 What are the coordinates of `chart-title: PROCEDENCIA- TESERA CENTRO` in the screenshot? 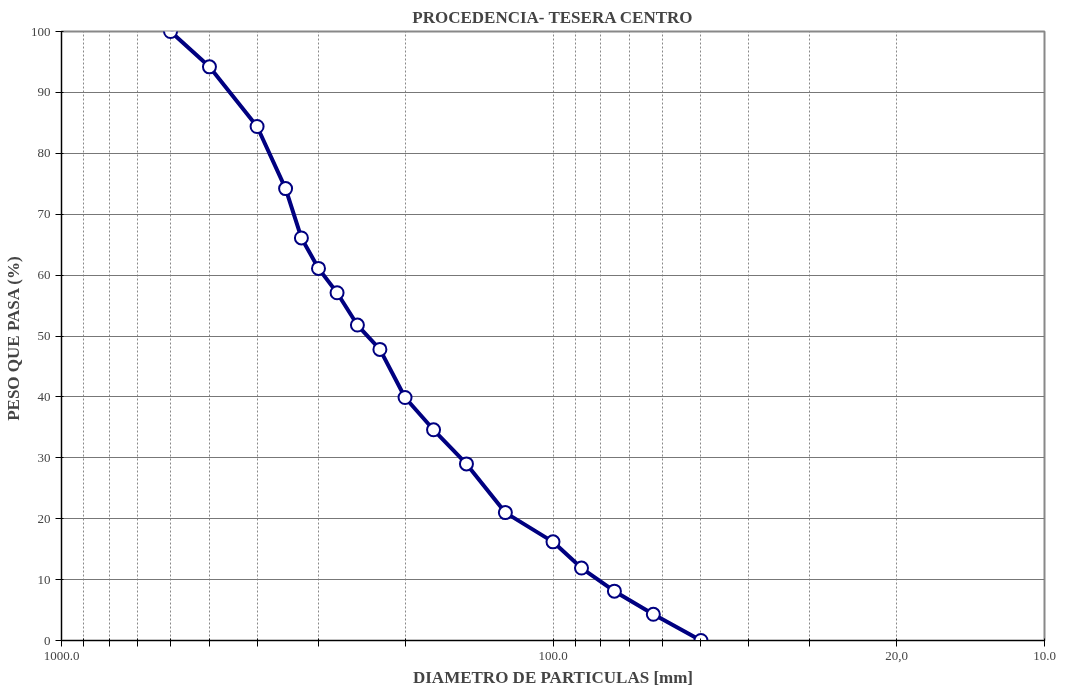 It's located at (552, 17).